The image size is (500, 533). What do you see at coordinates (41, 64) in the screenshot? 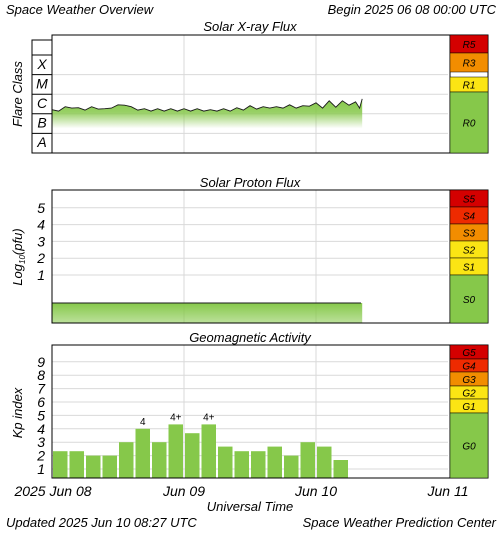
I see `ytick-label: X` at bounding box center [41, 64].